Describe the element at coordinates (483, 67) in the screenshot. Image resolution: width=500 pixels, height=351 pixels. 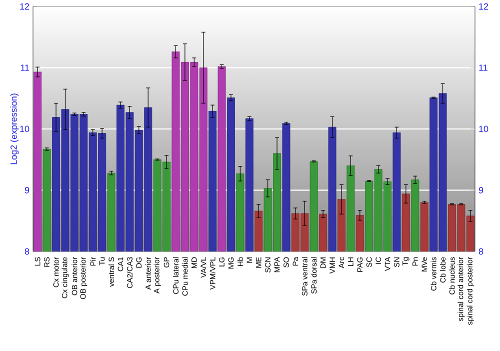
I see `y2-tick-label: 11` at that location.